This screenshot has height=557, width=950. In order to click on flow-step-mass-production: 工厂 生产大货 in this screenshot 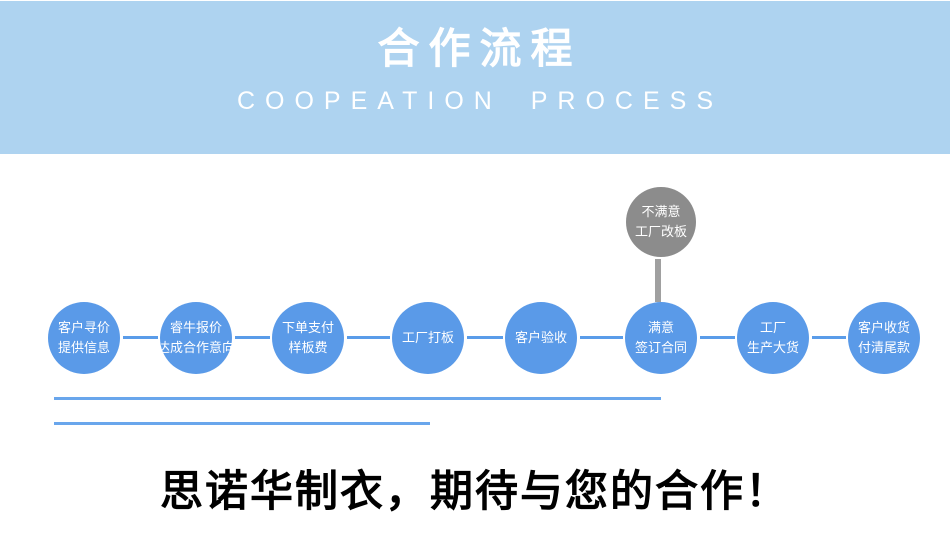, I will do `click(773, 338)`.